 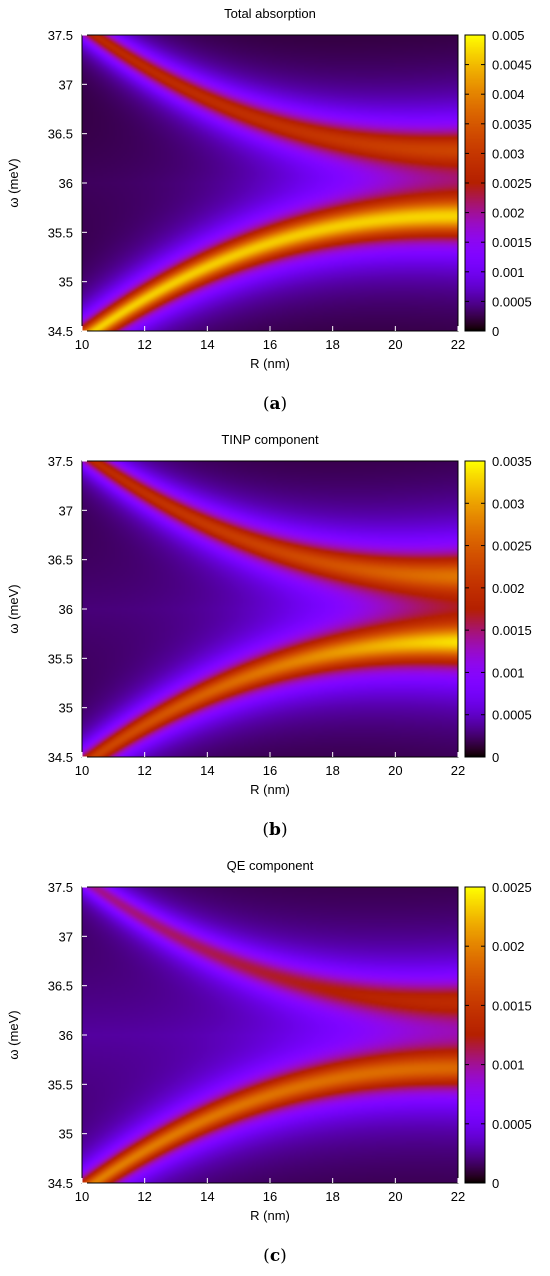 I want to click on caption-a: (a), so click(x=275, y=404).